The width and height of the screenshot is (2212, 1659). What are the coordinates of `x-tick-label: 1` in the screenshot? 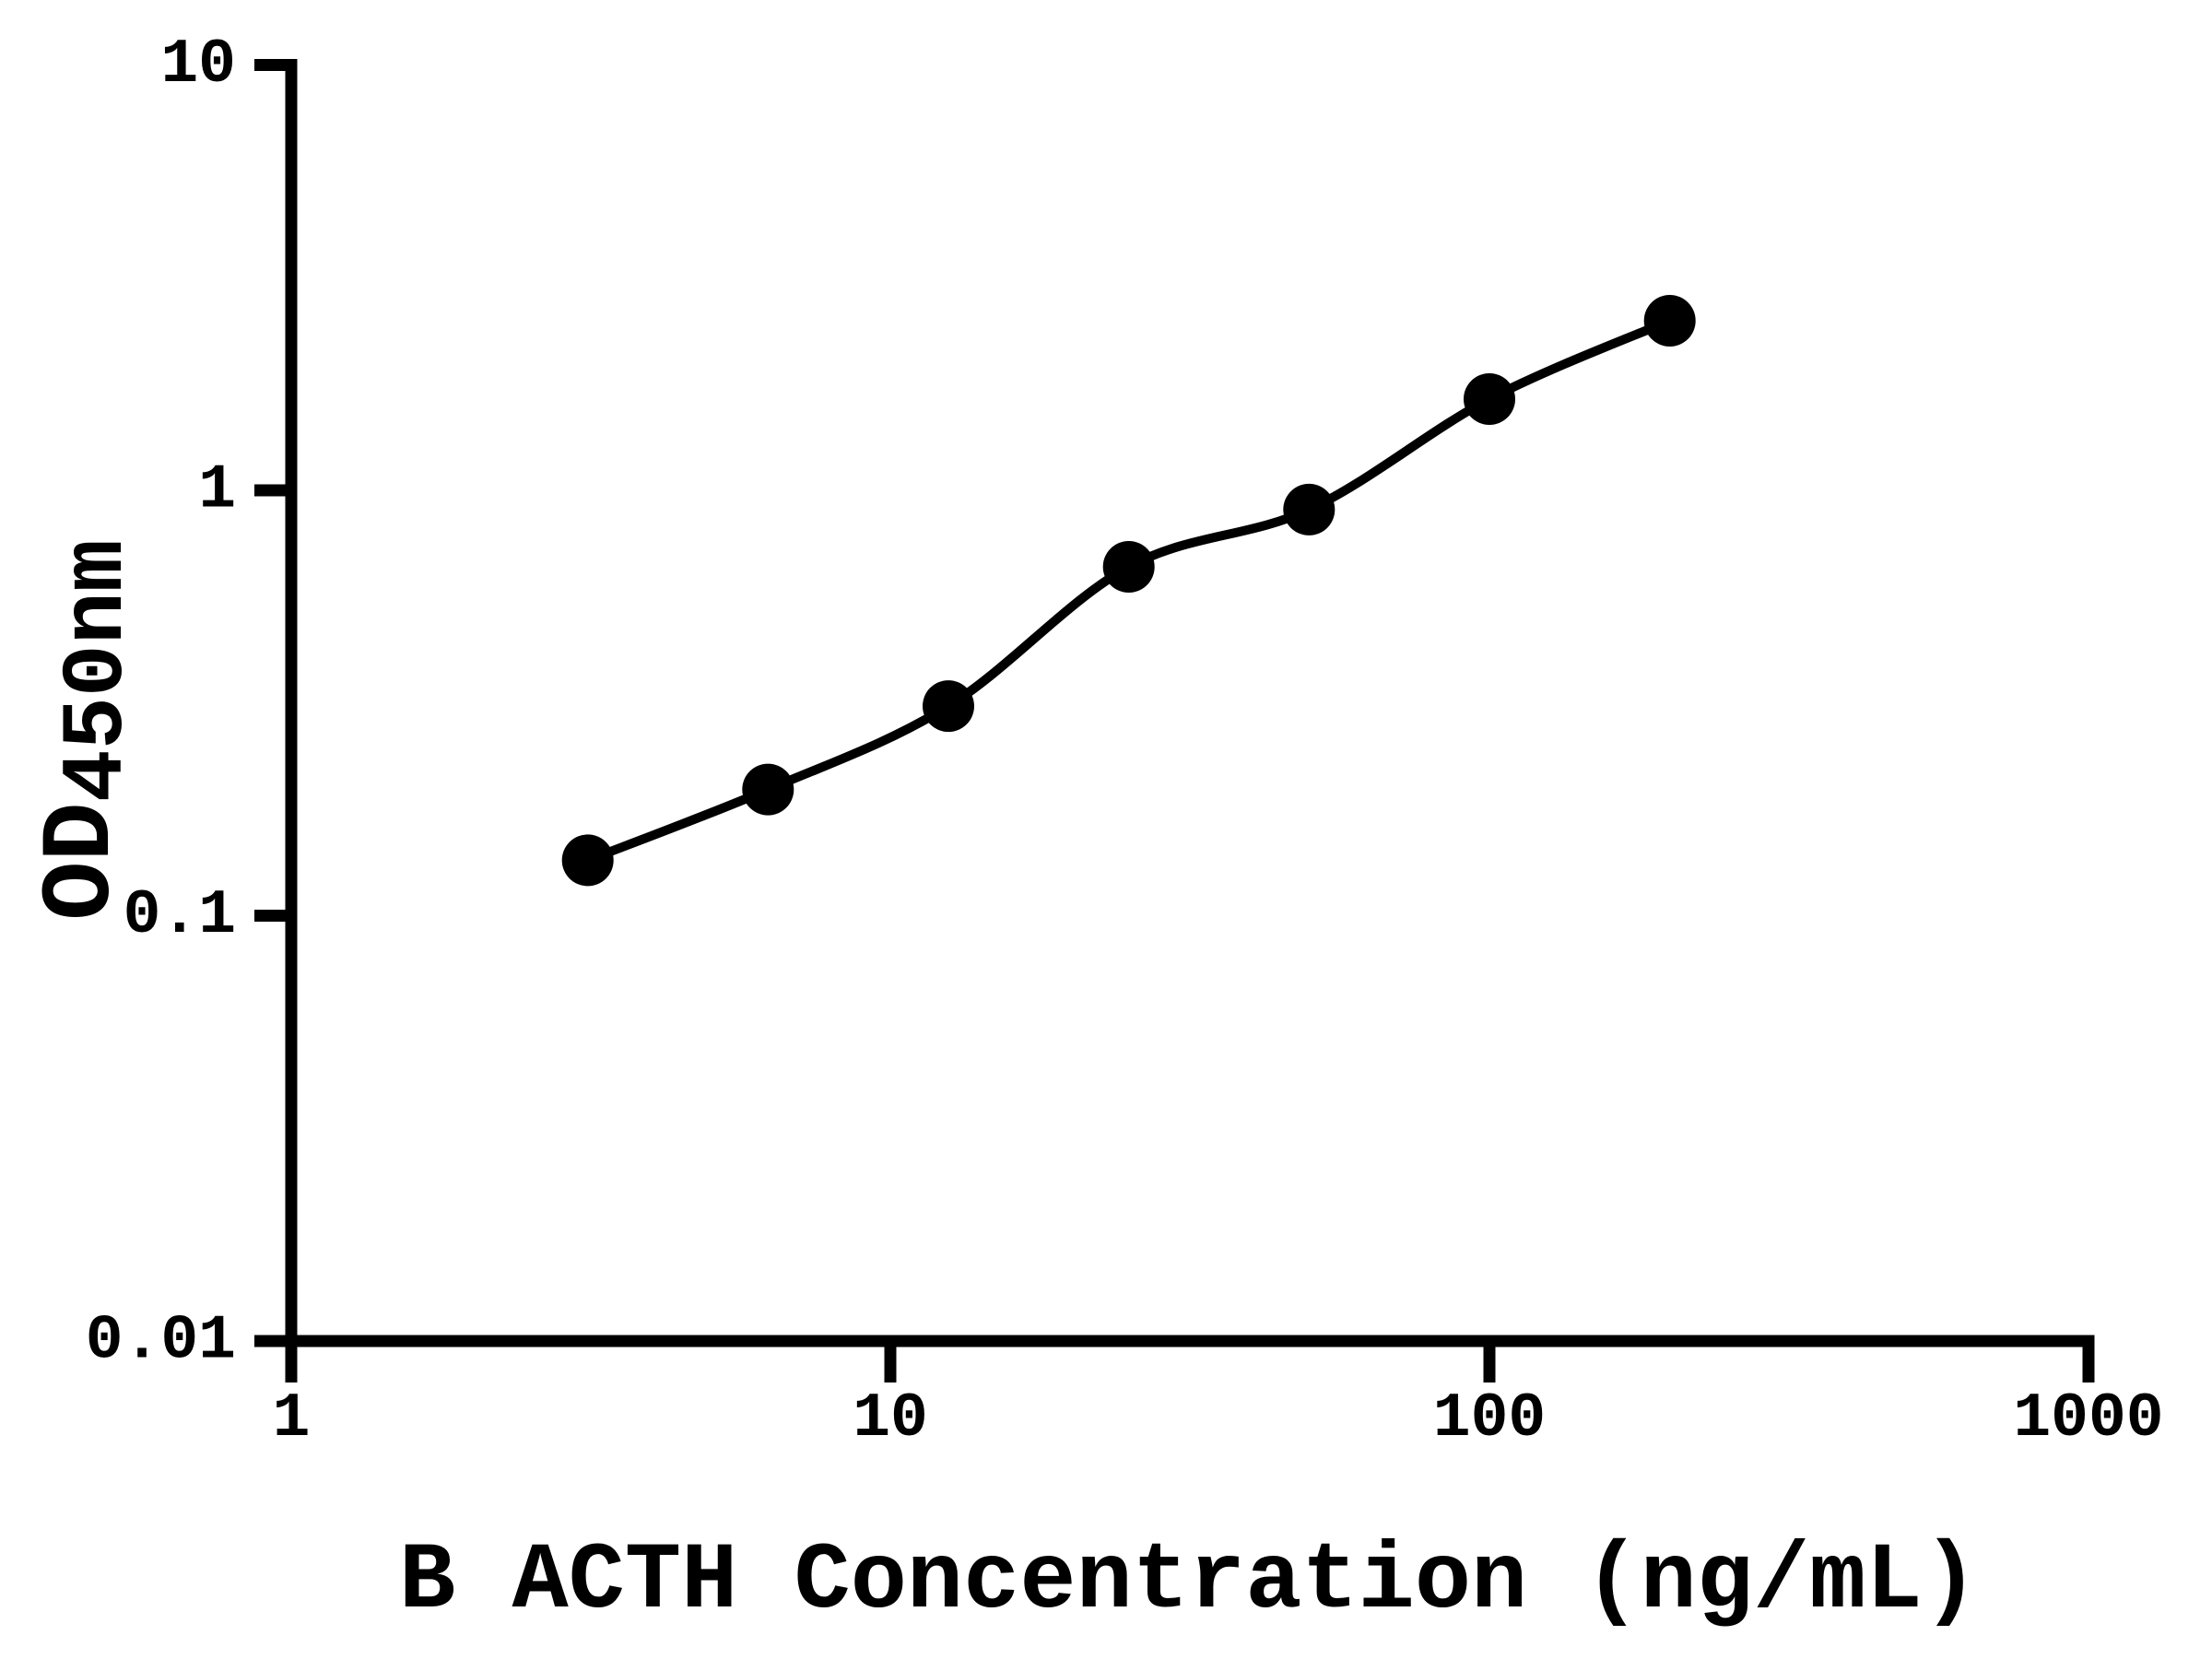 It's located at (292, 1418).